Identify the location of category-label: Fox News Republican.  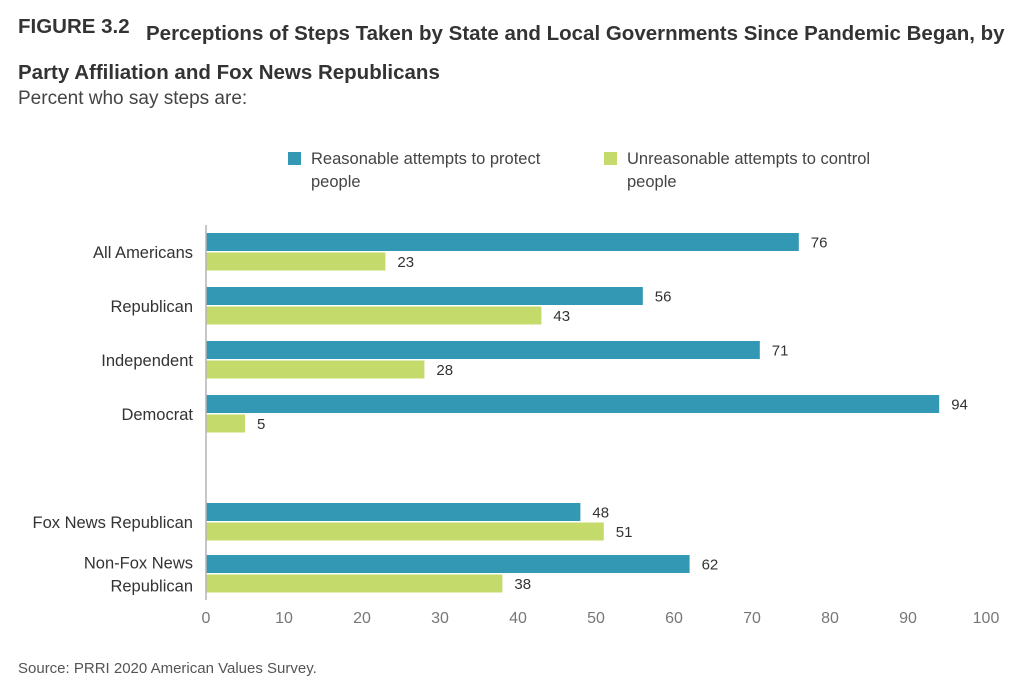
(113, 523).